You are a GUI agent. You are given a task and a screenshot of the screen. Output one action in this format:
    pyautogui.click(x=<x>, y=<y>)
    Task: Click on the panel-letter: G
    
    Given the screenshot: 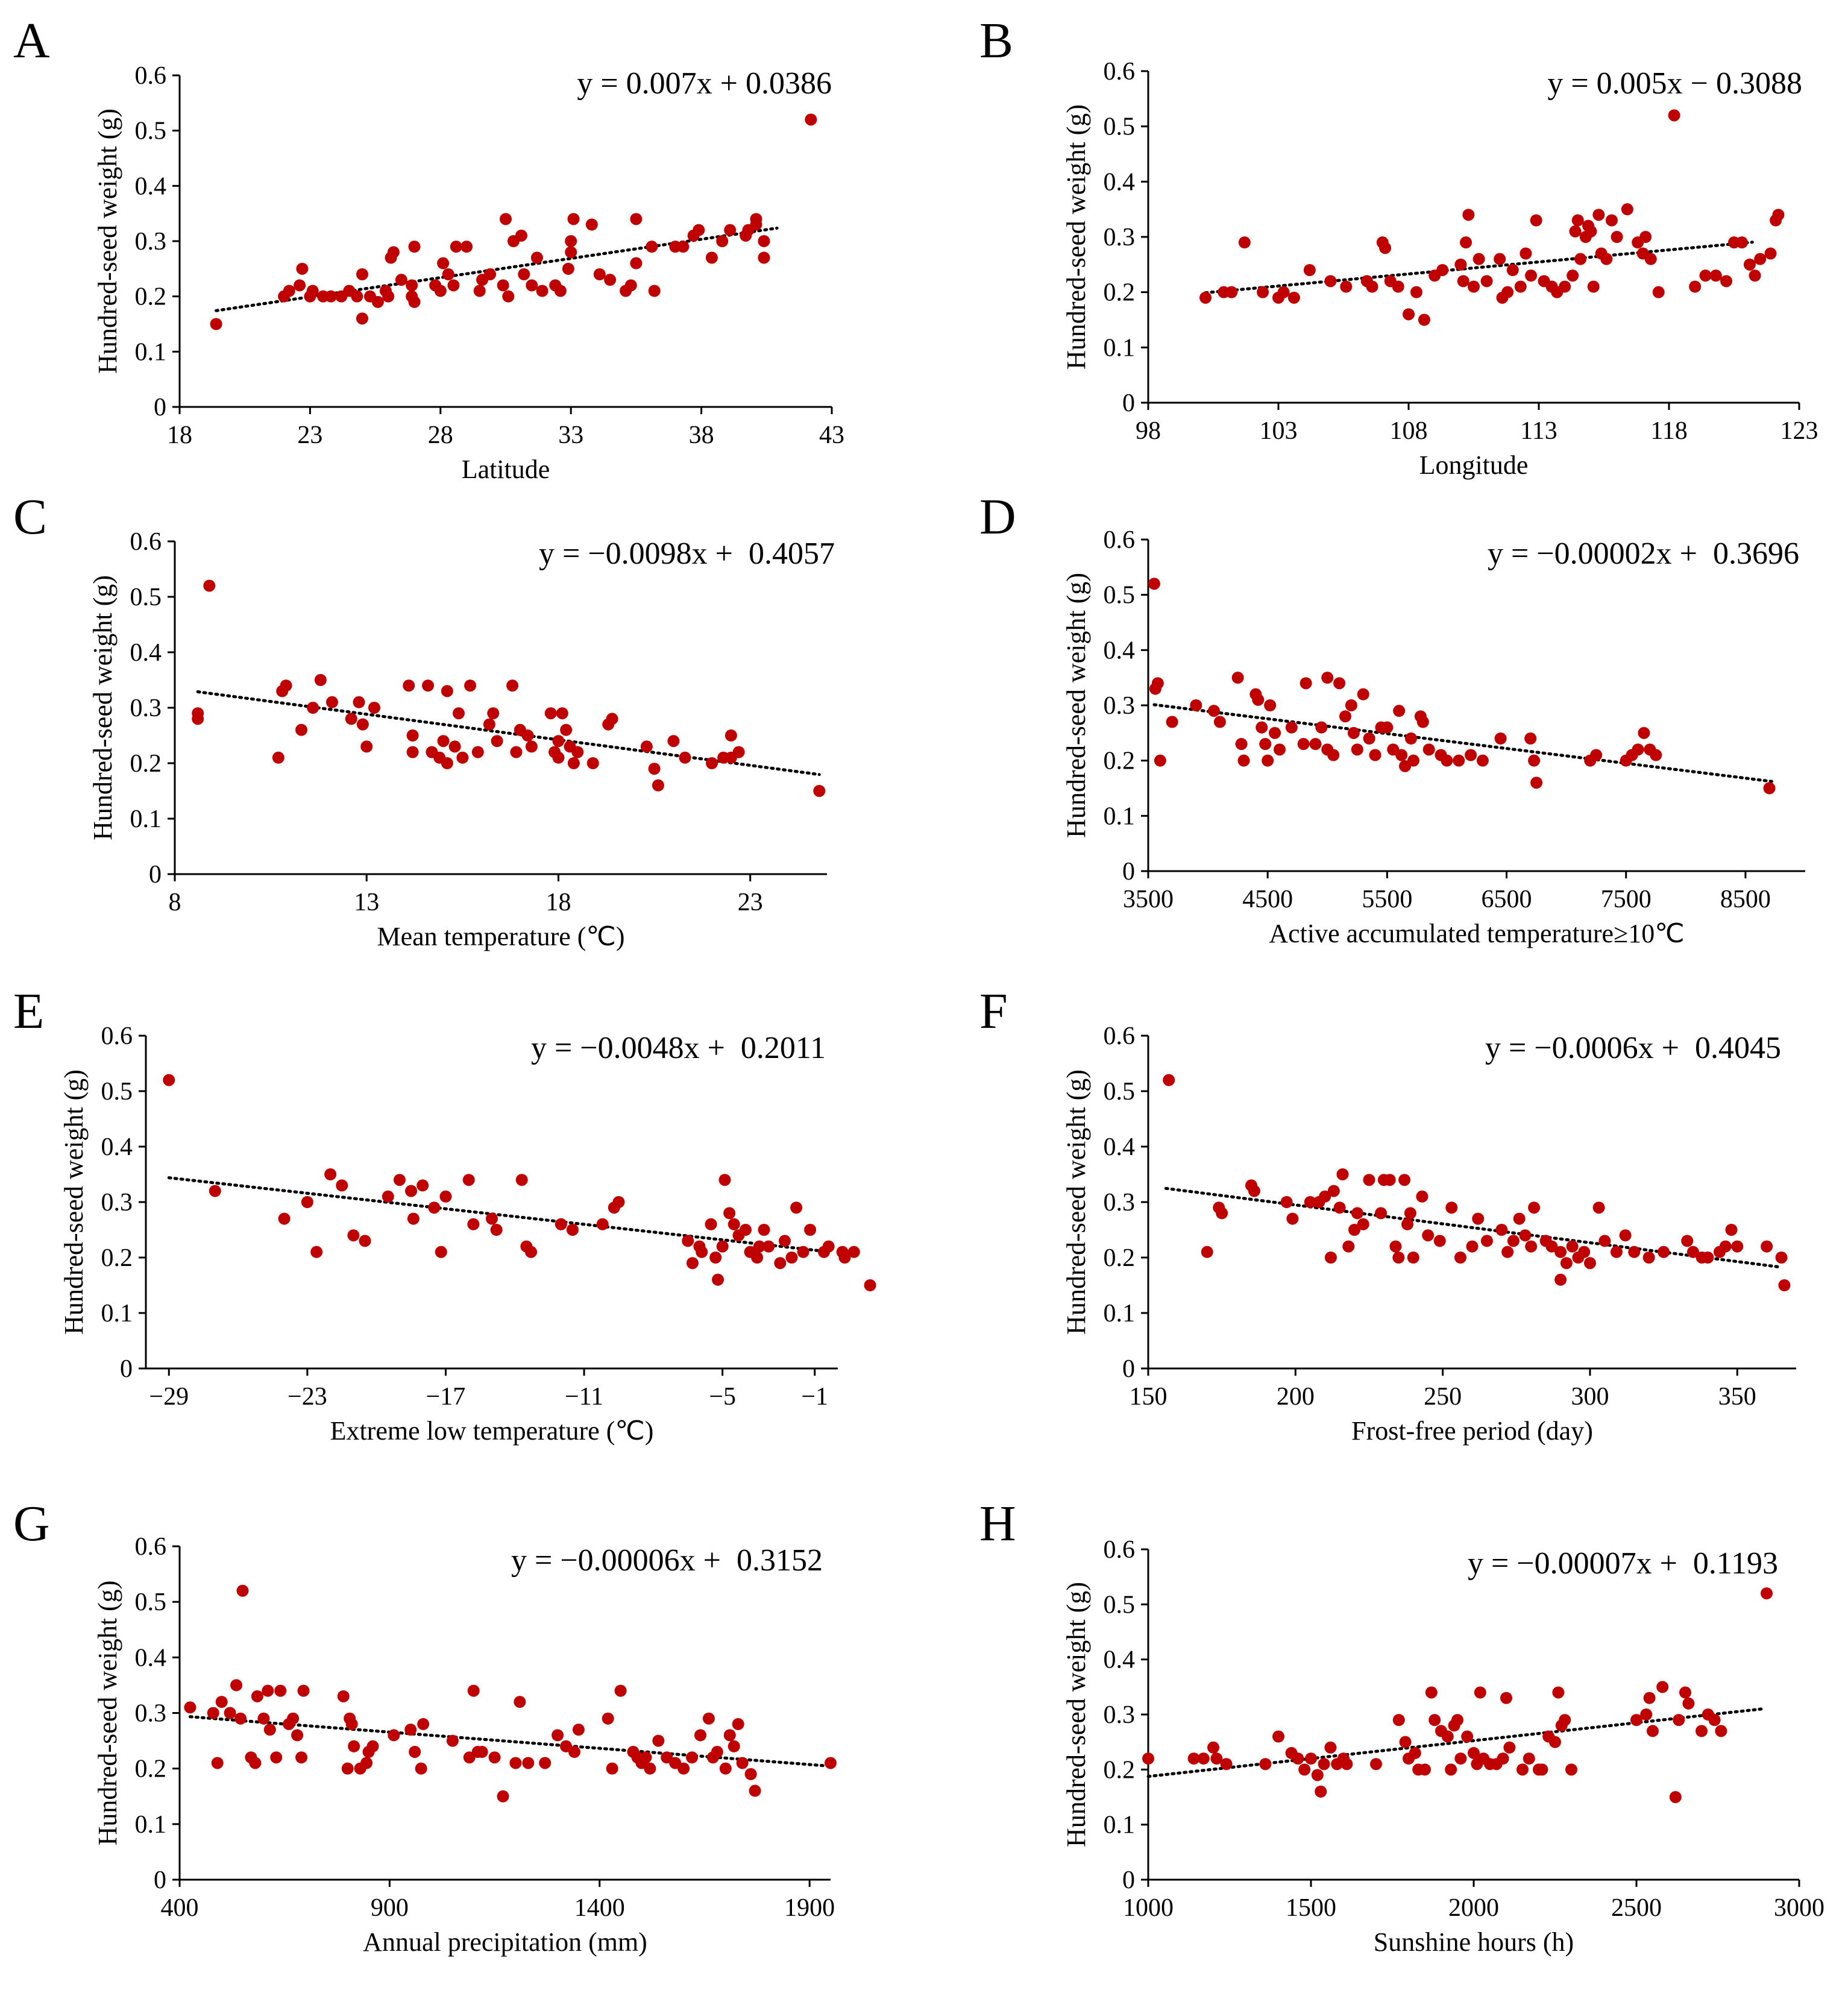 What is the action you would take?
    pyautogui.click(x=31, y=1524)
    